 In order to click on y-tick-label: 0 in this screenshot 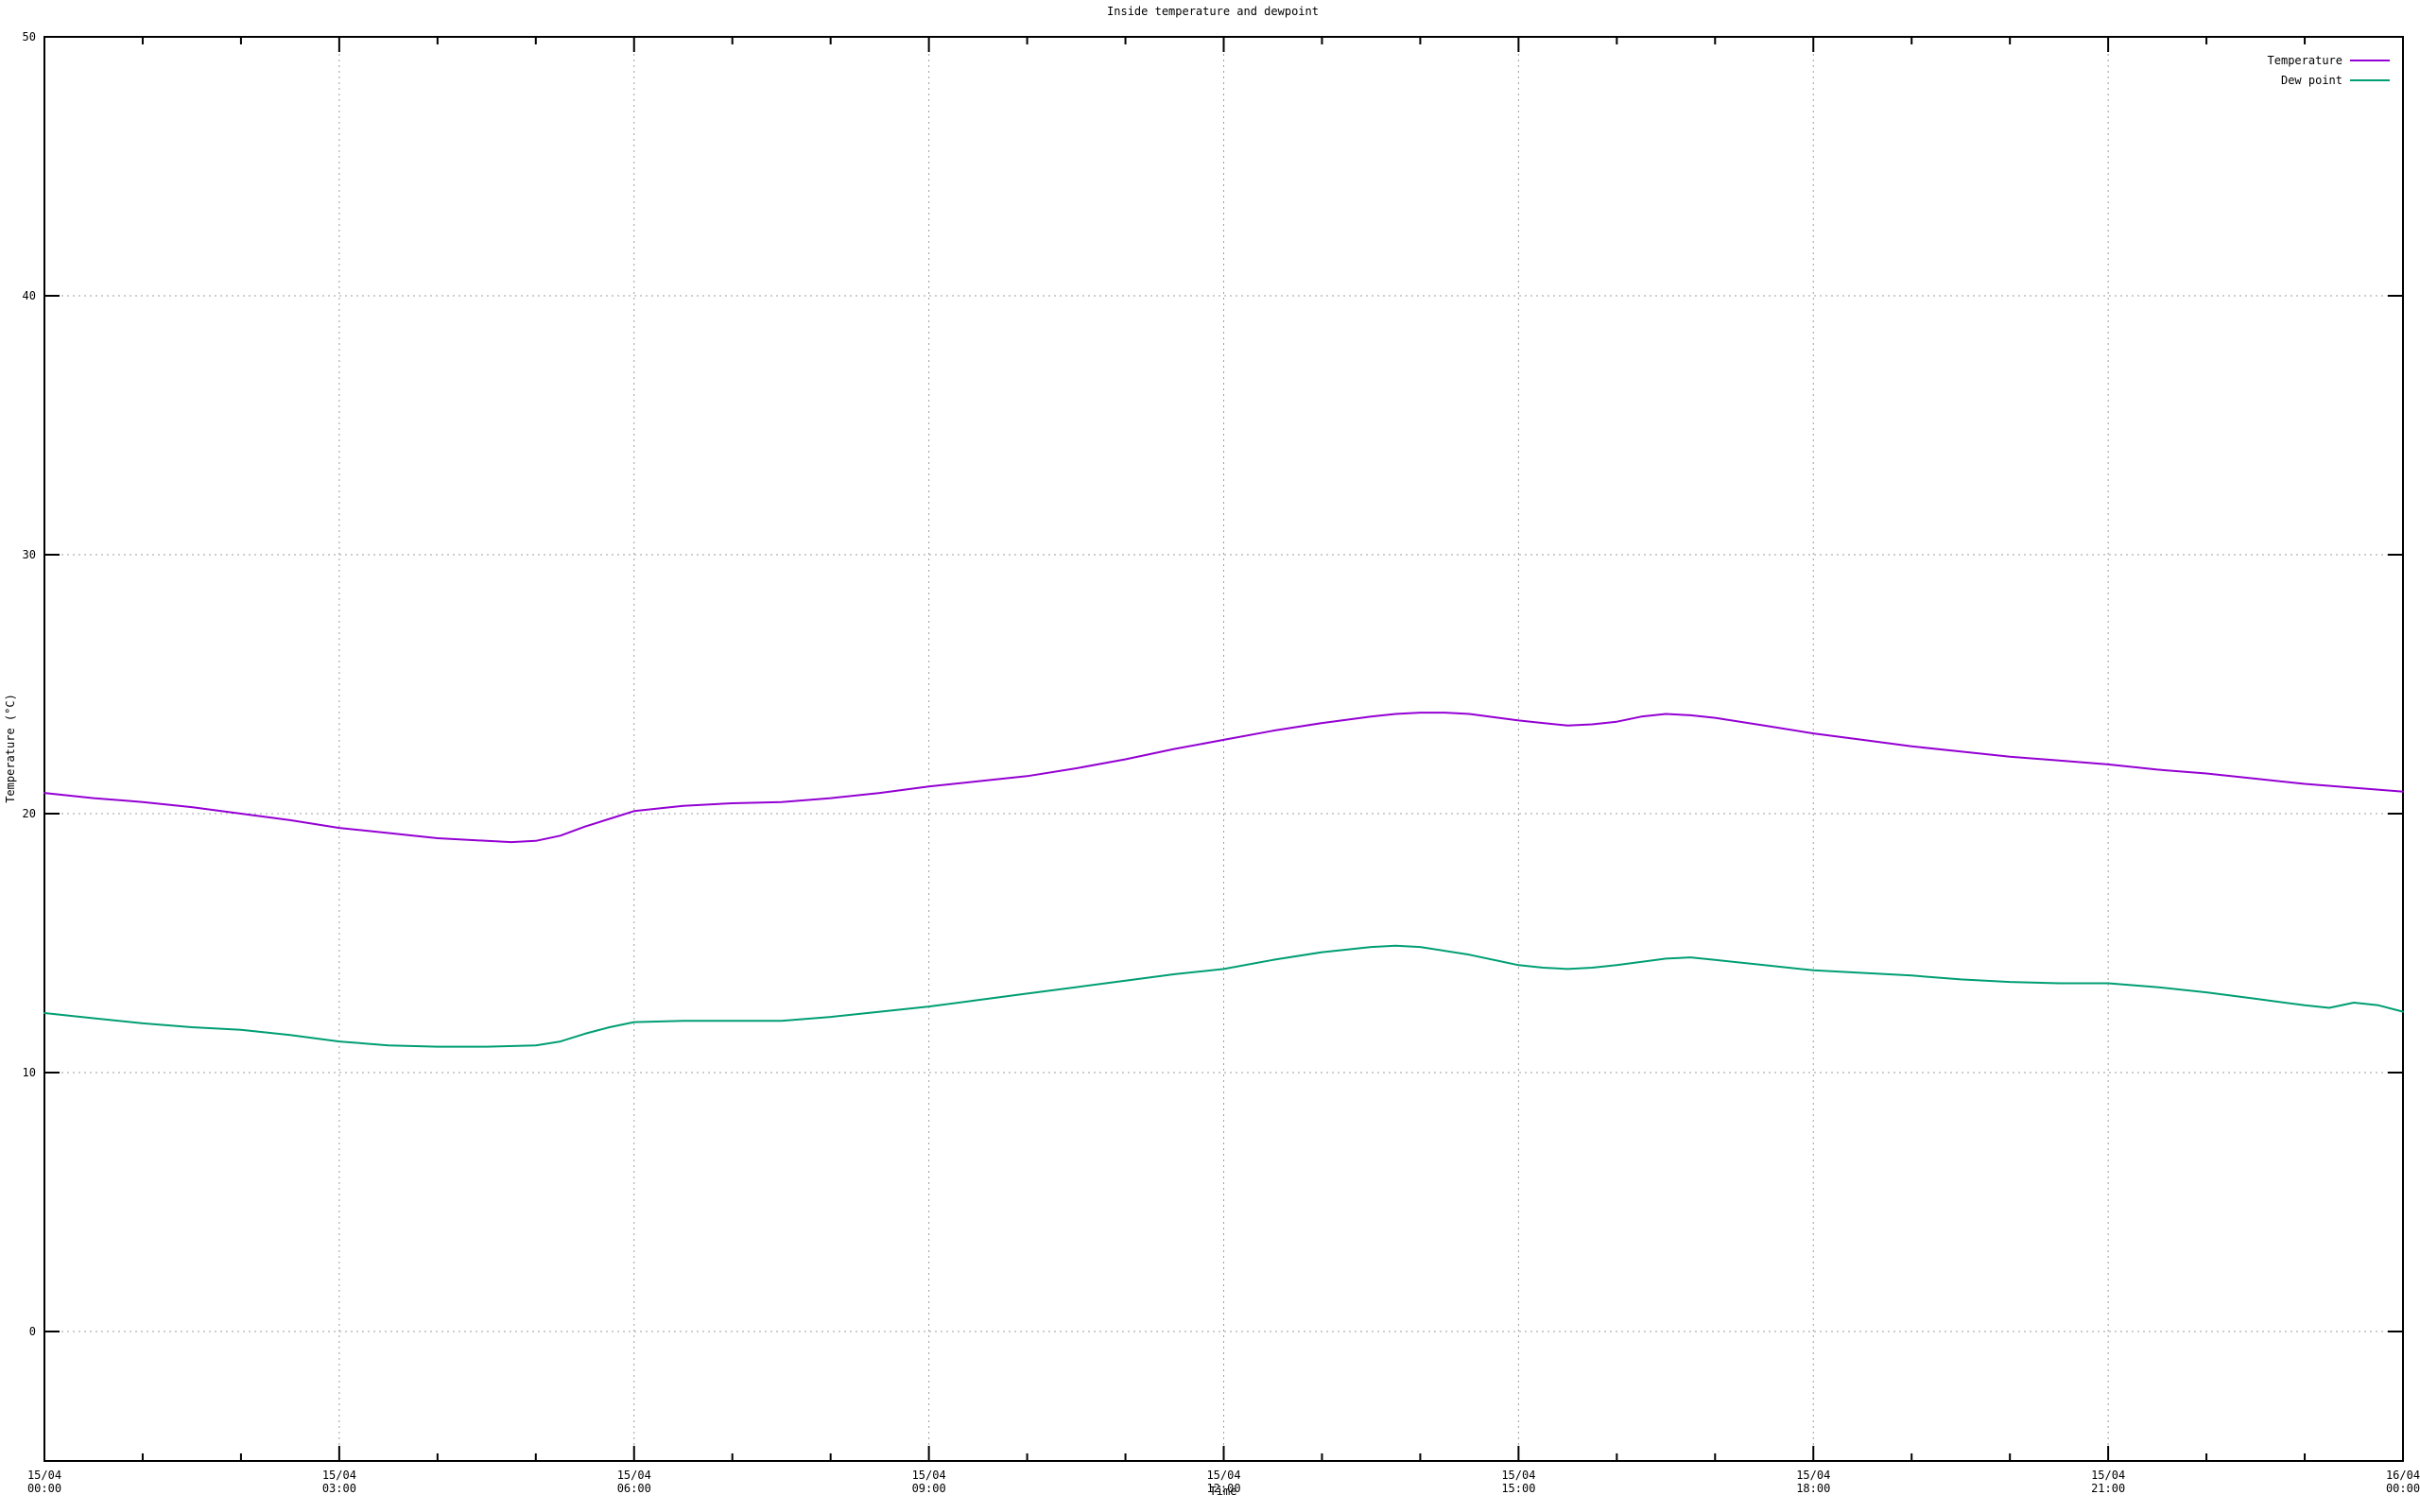, I will do `click(32, 1331)`.